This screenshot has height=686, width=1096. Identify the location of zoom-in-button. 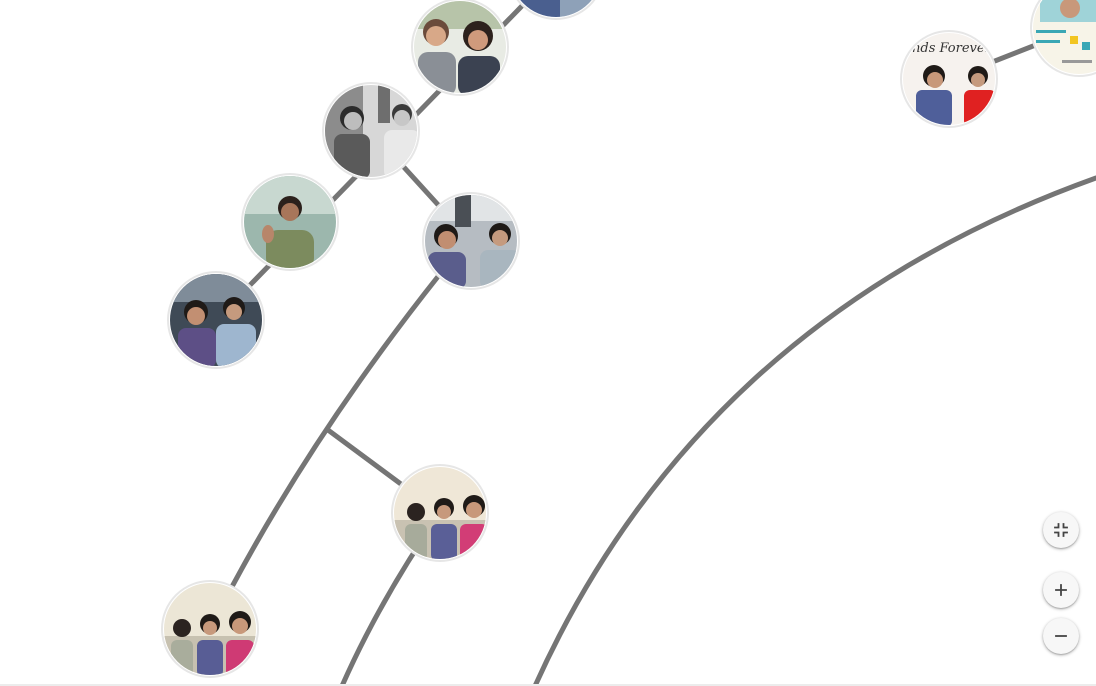
(1061, 590).